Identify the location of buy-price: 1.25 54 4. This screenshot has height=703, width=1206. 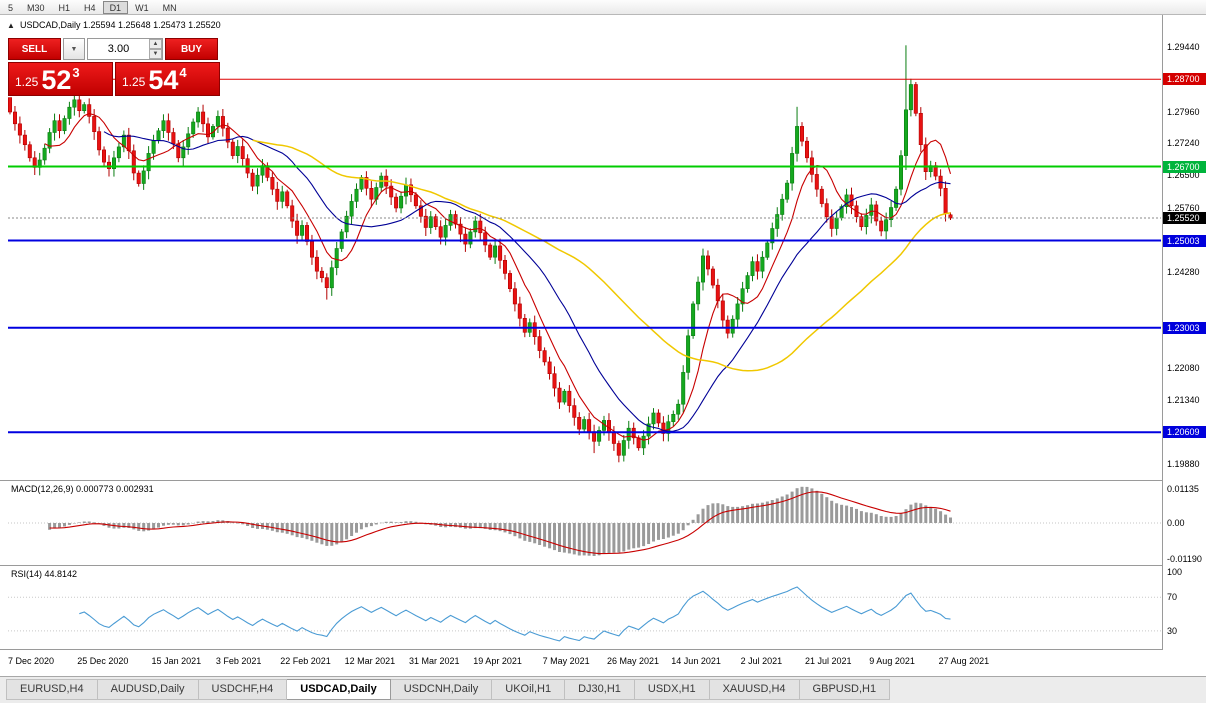
(167, 79).